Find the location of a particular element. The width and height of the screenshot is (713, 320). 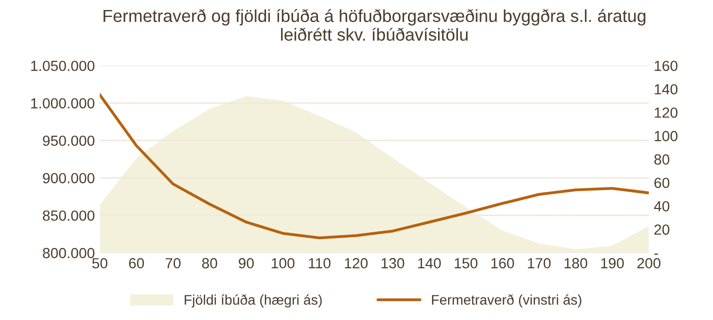

legend-label: Fermetraverð (vinstri ás) is located at coordinates (507, 301).